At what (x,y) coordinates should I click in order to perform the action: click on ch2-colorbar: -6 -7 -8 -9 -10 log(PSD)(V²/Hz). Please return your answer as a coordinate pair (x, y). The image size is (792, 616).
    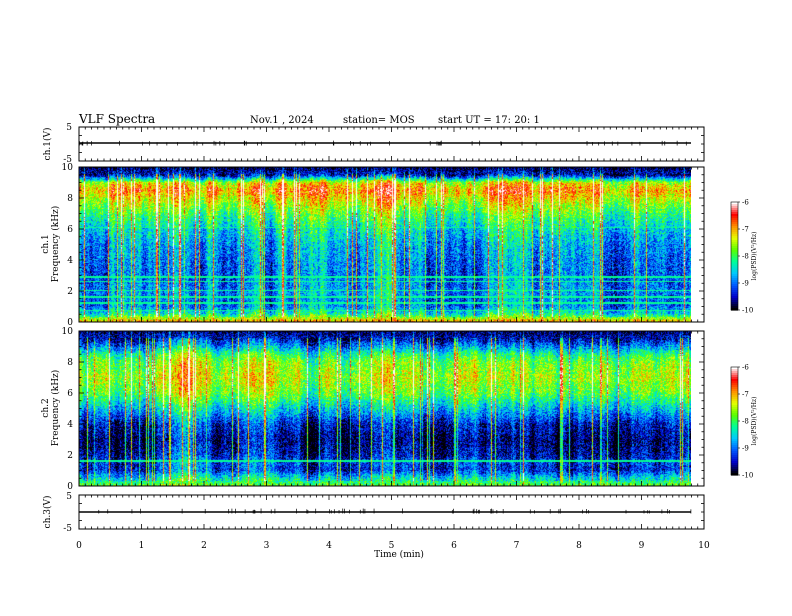
    Looking at the image, I should click on (744, 422).